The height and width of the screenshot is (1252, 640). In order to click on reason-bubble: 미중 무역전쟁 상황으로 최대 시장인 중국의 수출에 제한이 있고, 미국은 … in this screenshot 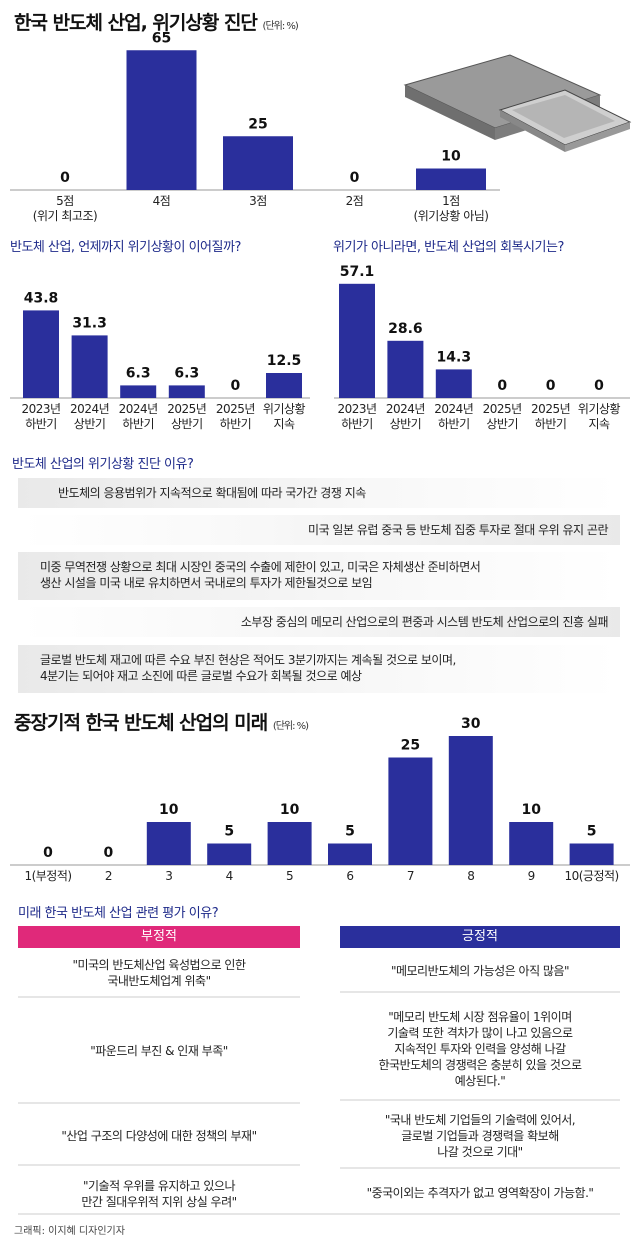, I will do `click(318, 576)`.